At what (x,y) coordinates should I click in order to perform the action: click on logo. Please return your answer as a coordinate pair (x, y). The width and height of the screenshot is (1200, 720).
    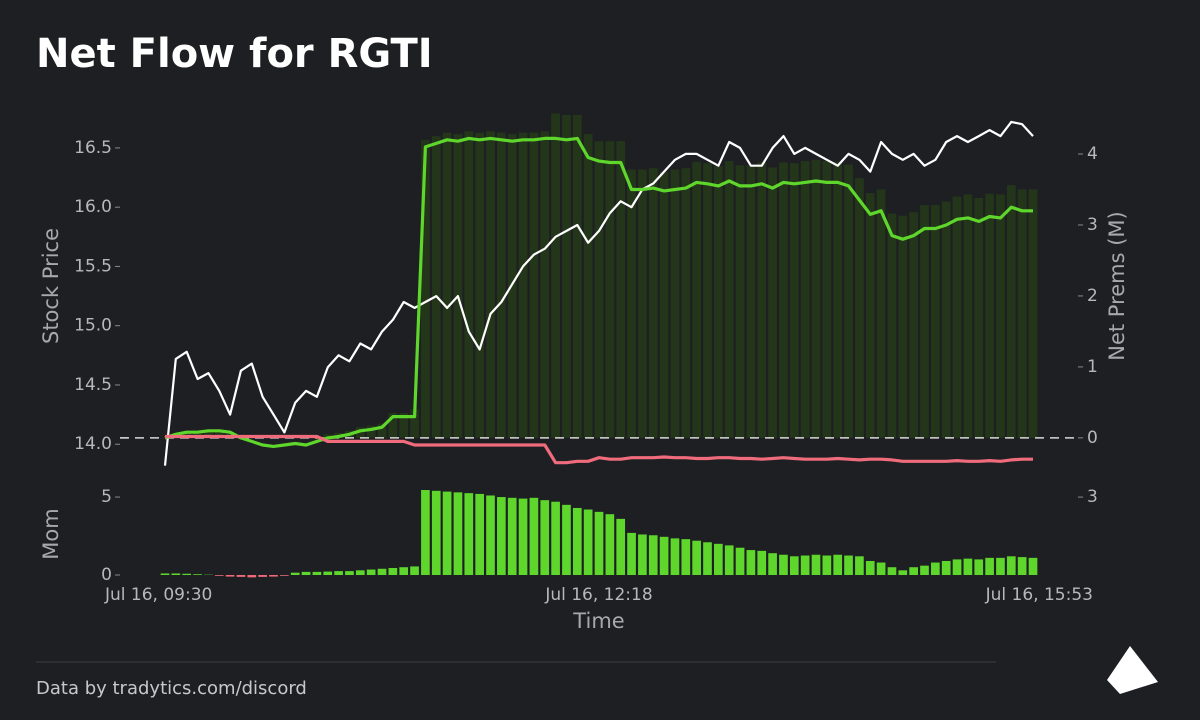
    Looking at the image, I should click on (1132, 670).